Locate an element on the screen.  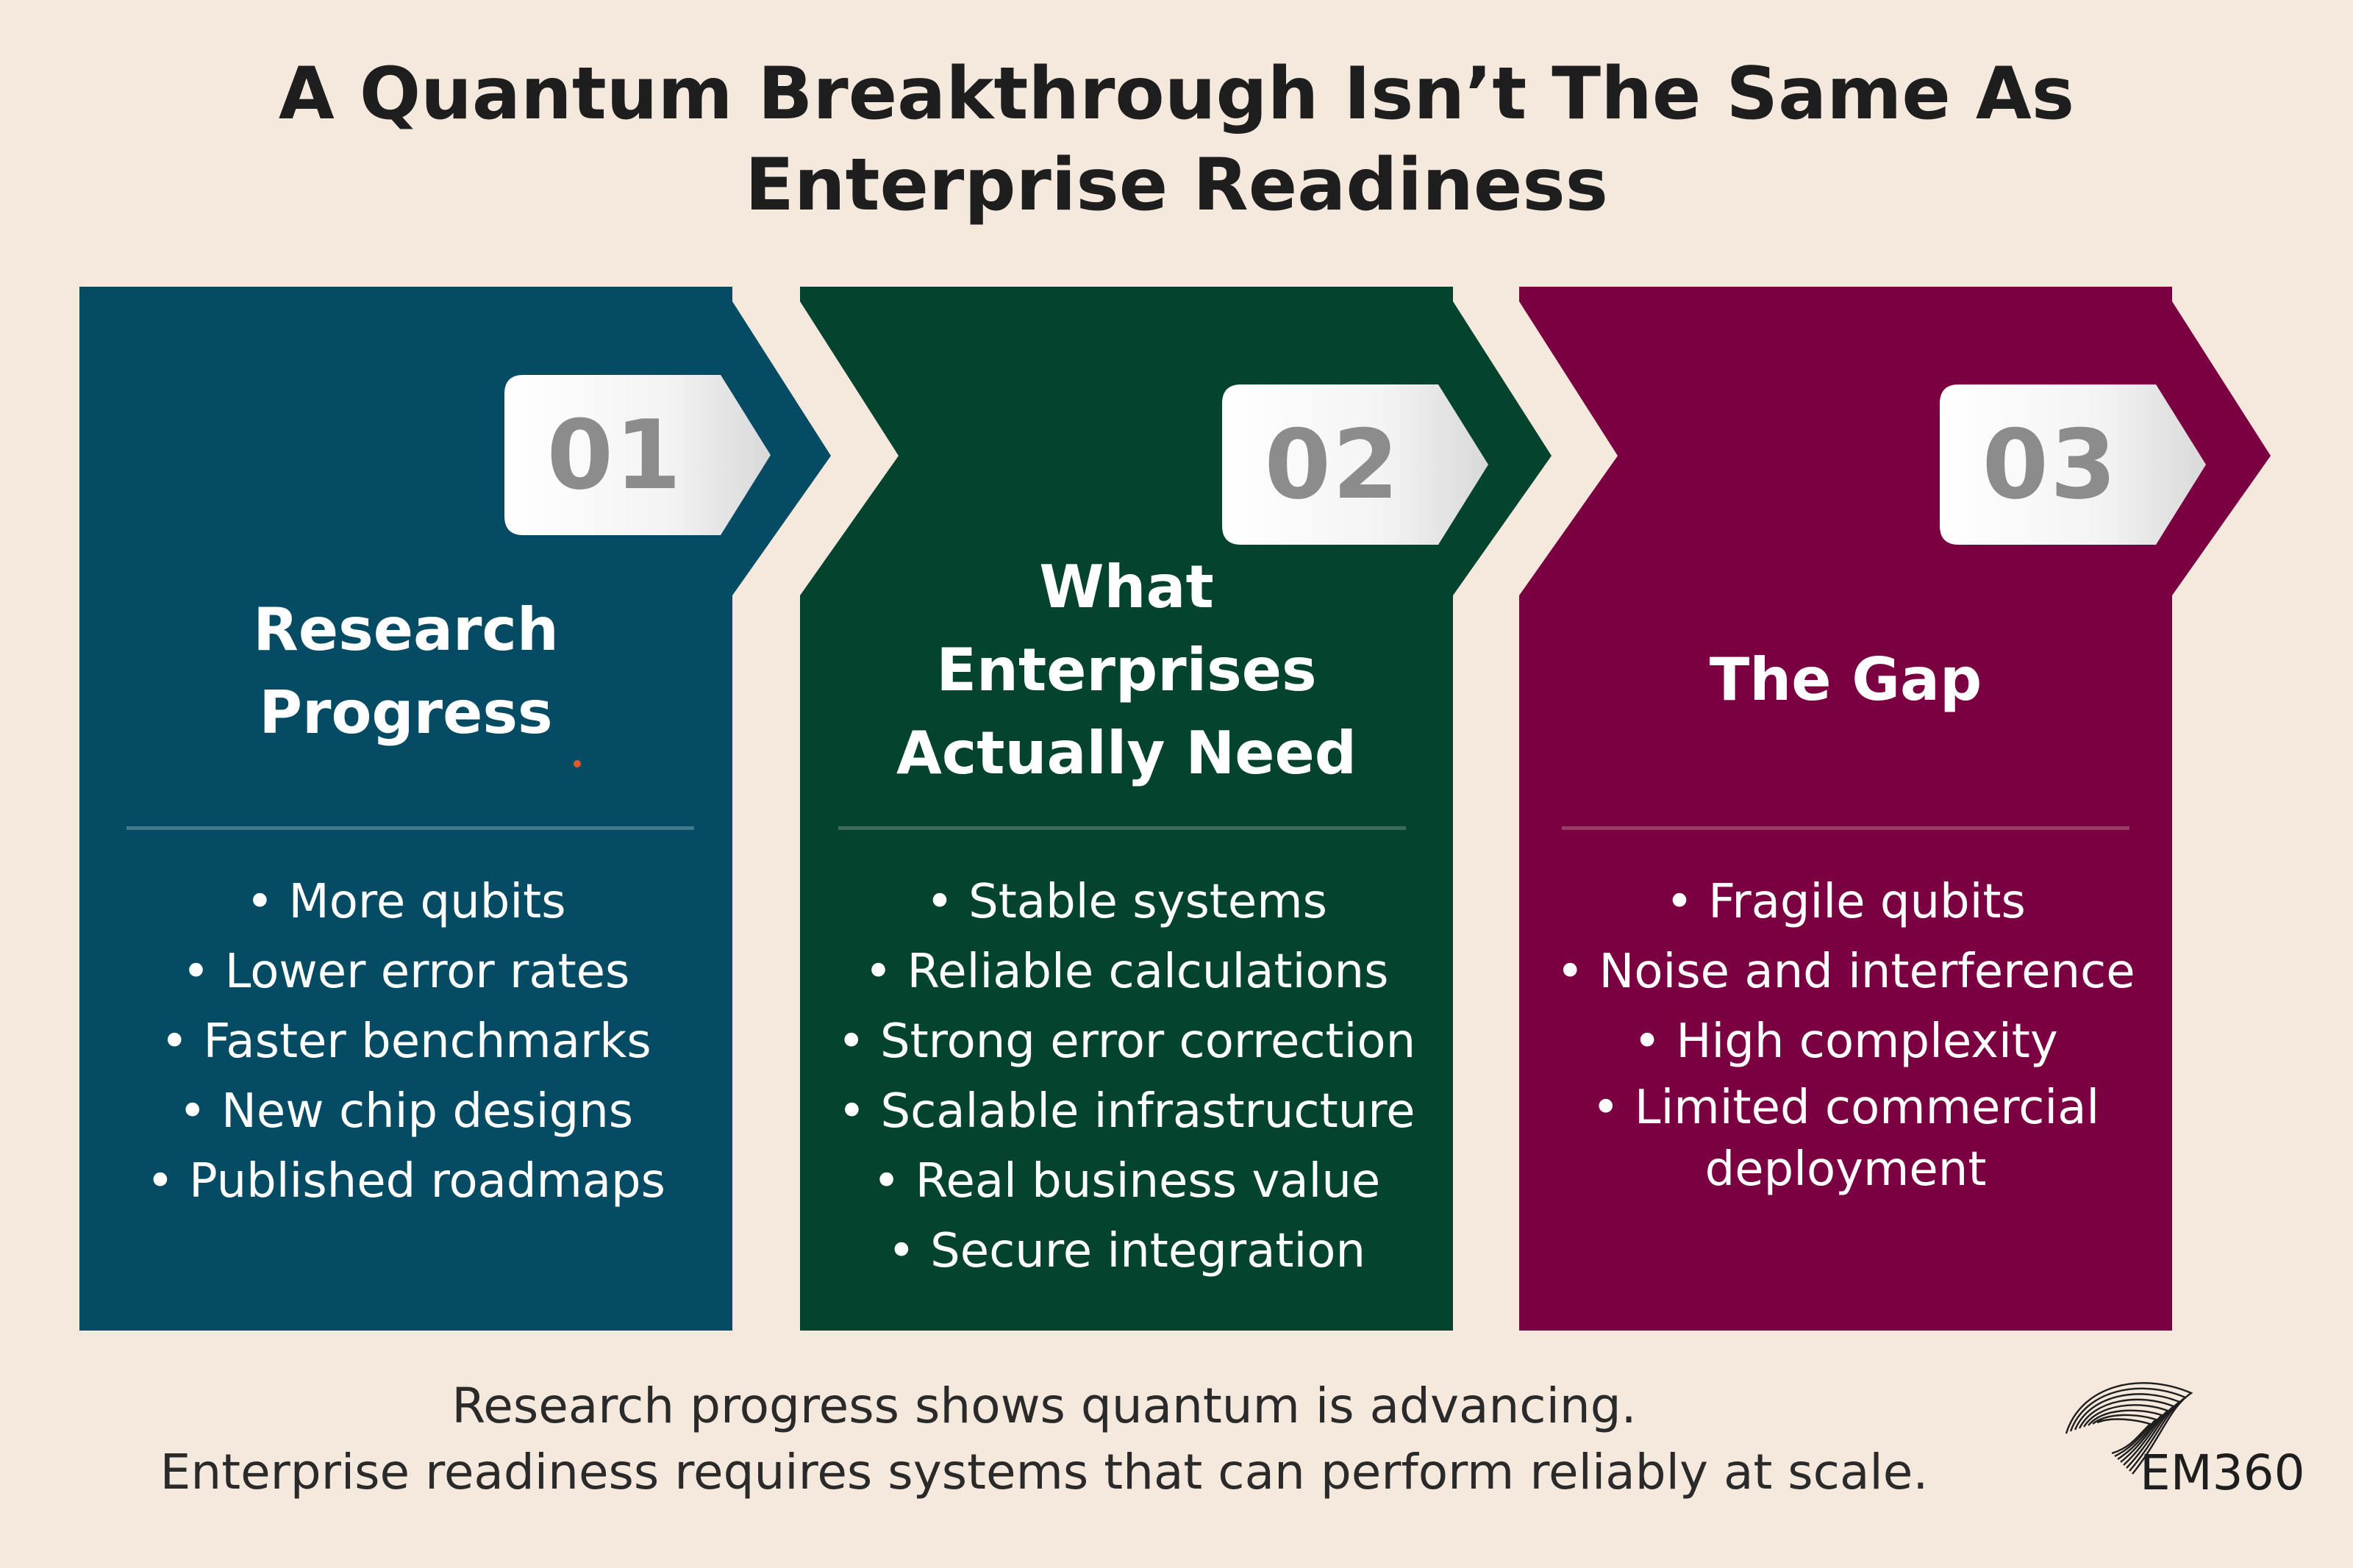
em360-logo: EM360 is located at coordinates (2179, 1433).